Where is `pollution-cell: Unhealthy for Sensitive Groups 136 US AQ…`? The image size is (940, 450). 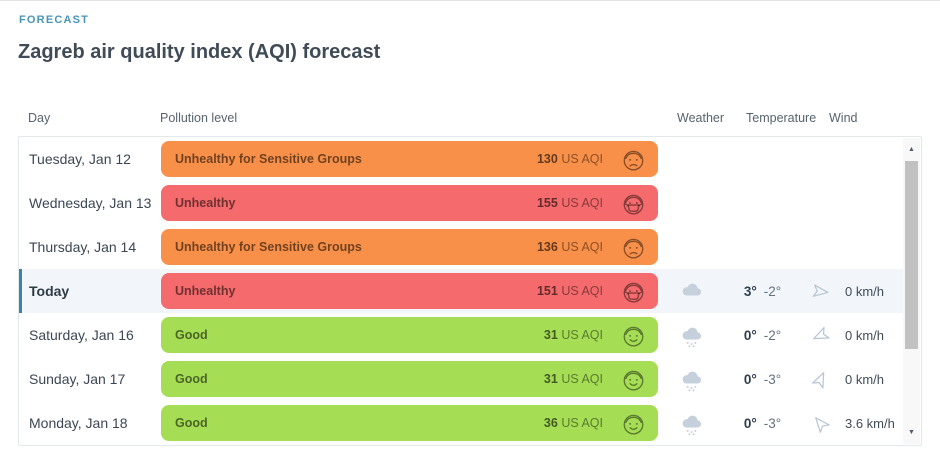 pollution-cell: Unhealthy for Sensitive Groups 136 US AQ… is located at coordinates (409, 247).